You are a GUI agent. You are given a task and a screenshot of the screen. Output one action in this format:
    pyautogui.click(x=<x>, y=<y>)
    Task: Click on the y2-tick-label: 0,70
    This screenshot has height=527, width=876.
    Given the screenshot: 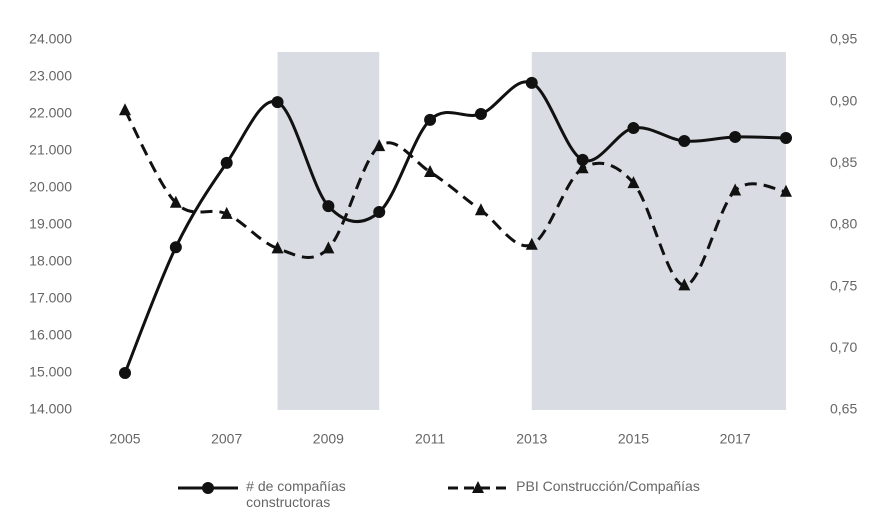 What is the action you would take?
    pyautogui.click(x=843, y=347)
    